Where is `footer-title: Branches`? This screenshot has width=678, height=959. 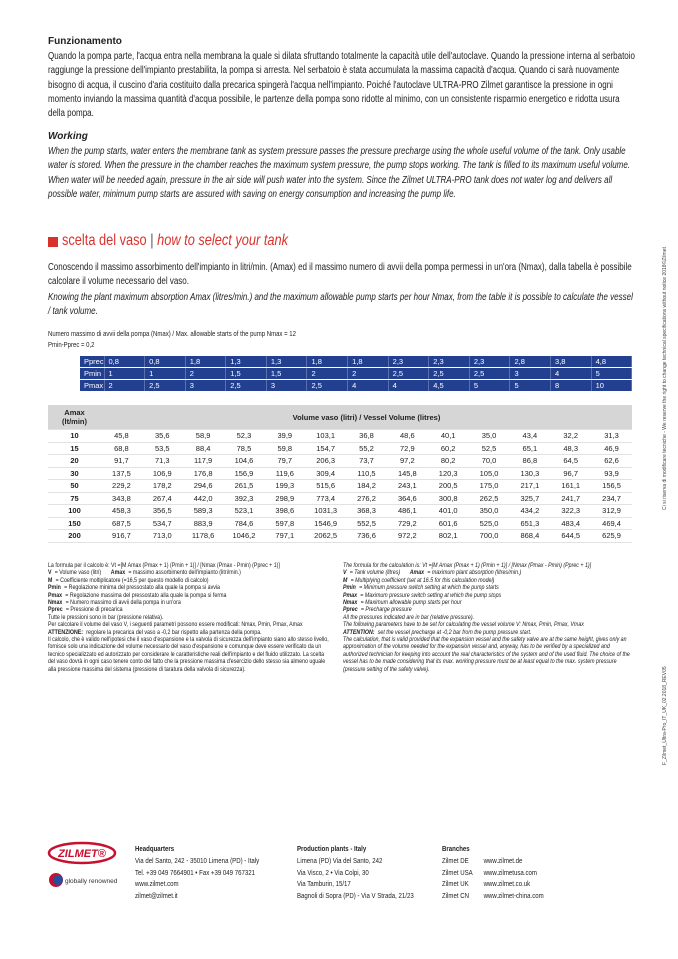 footer-title: Branches is located at coordinates (456, 848).